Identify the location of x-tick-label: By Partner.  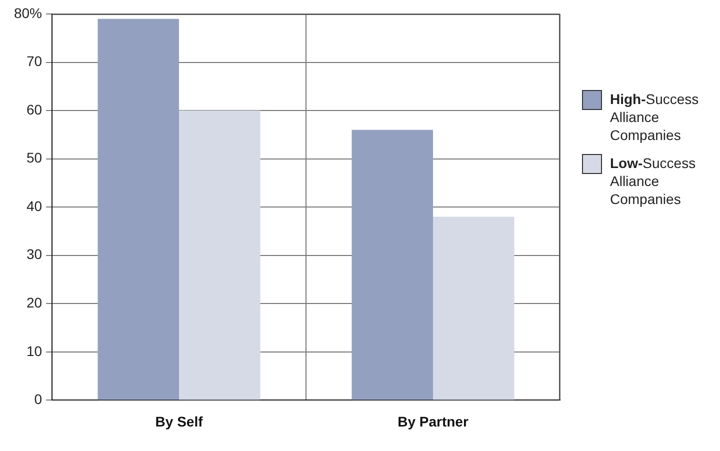
(433, 421).